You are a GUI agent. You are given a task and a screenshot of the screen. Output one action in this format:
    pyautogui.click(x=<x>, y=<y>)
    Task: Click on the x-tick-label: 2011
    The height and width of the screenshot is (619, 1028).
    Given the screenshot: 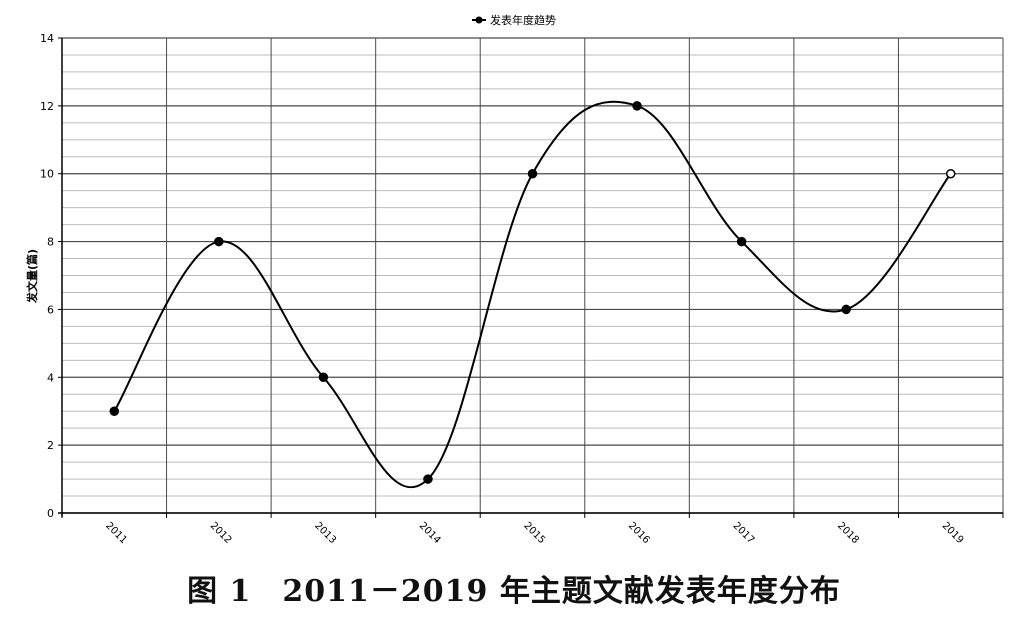 What is the action you would take?
    pyautogui.click(x=116, y=533)
    